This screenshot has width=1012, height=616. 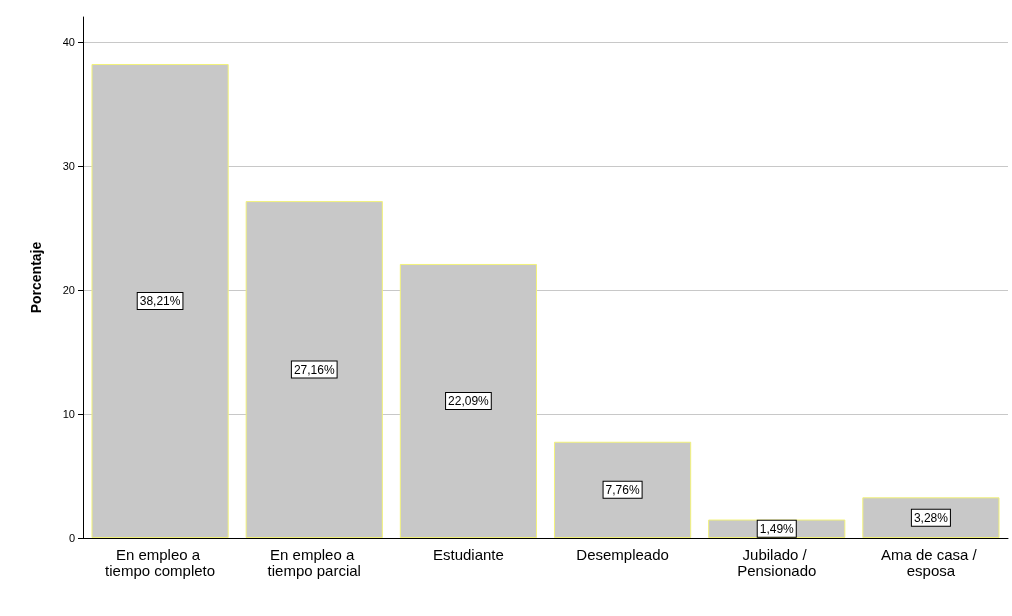 I want to click on y-tick-label: 0, so click(x=71, y=538).